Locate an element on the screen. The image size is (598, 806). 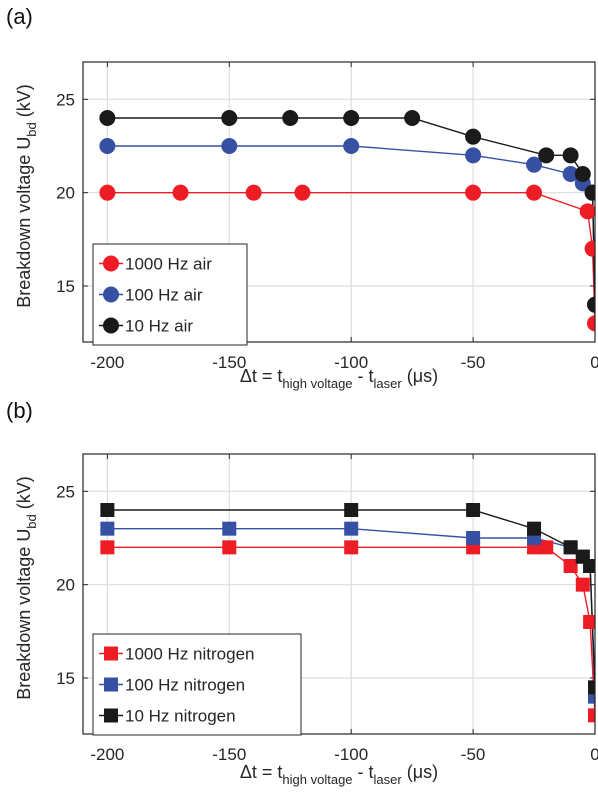
chart-b-xtick-label-4: 0 is located at coordinates (594, 754).